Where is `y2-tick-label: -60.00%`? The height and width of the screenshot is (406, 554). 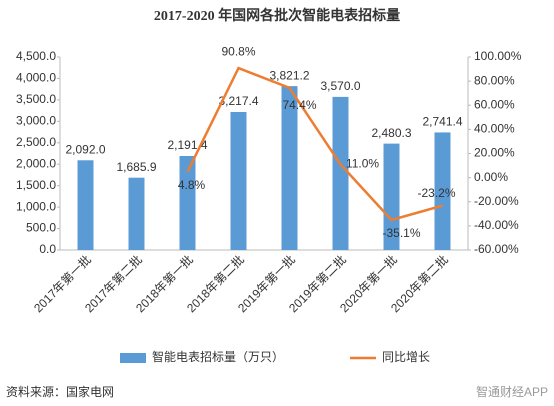
y2-tick-label: -60.00% is located at coordinates (496, 249).